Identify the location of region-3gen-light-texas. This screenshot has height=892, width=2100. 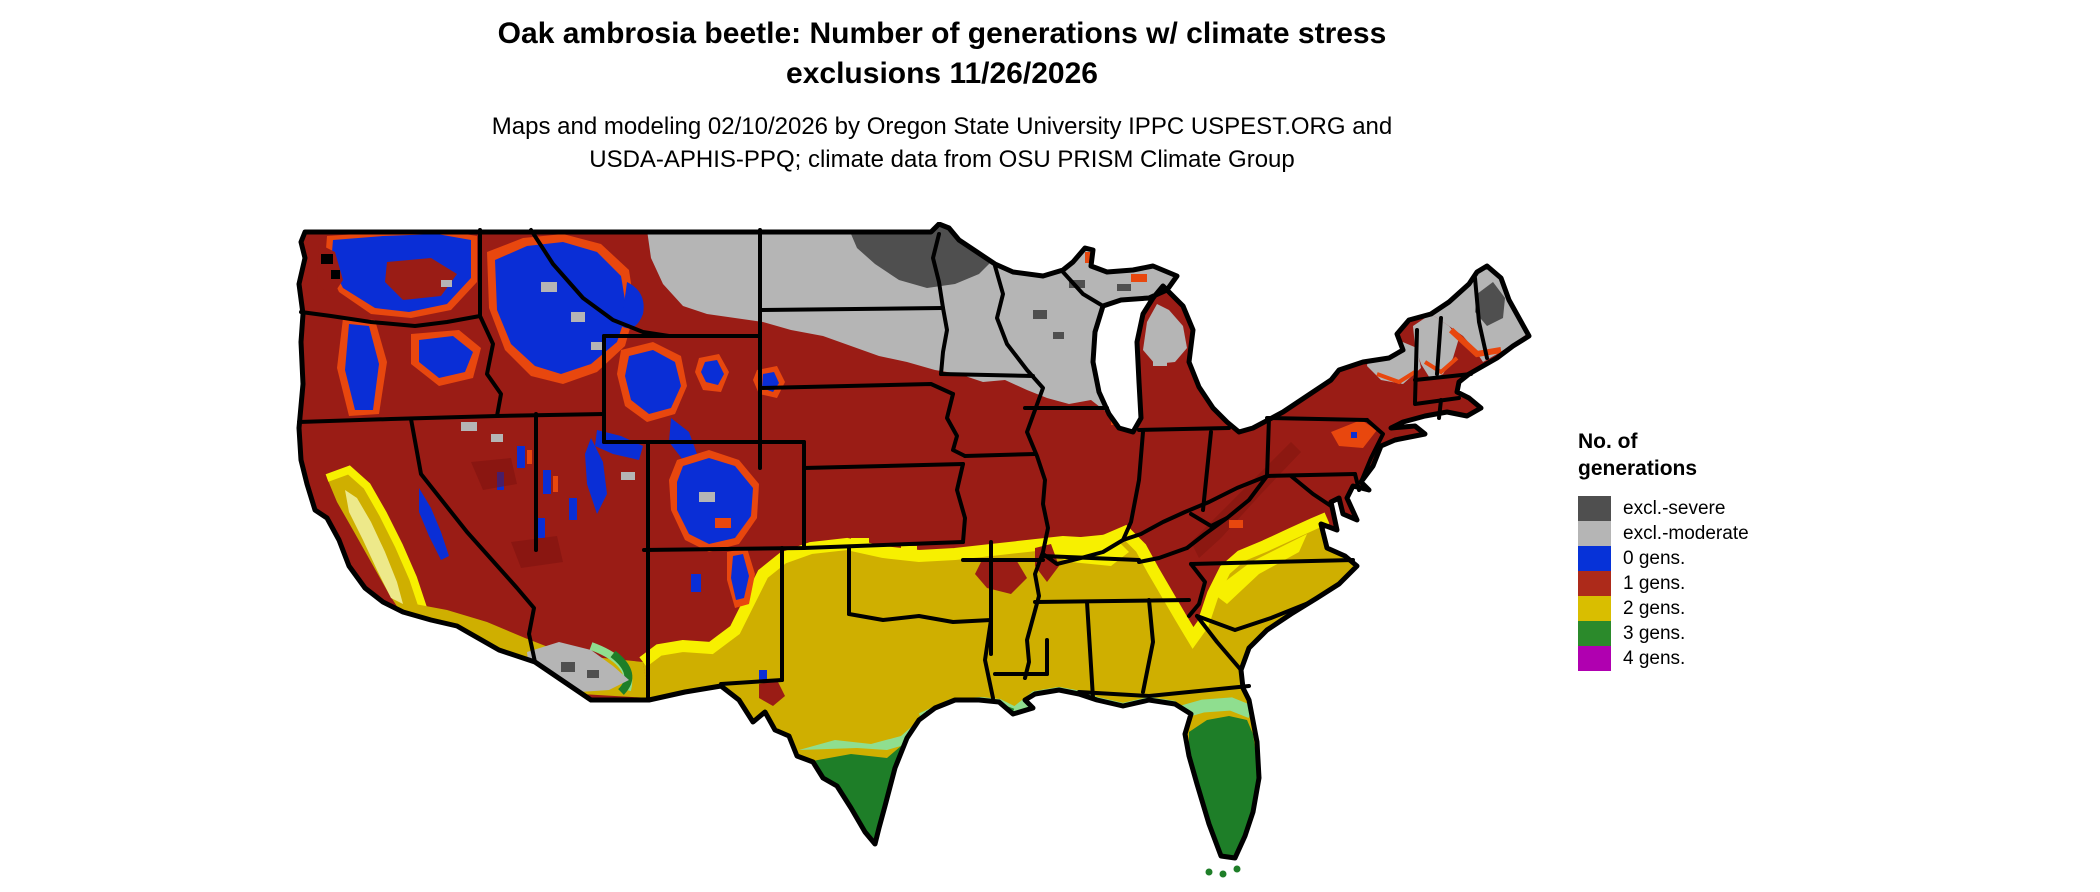
(867, 736).